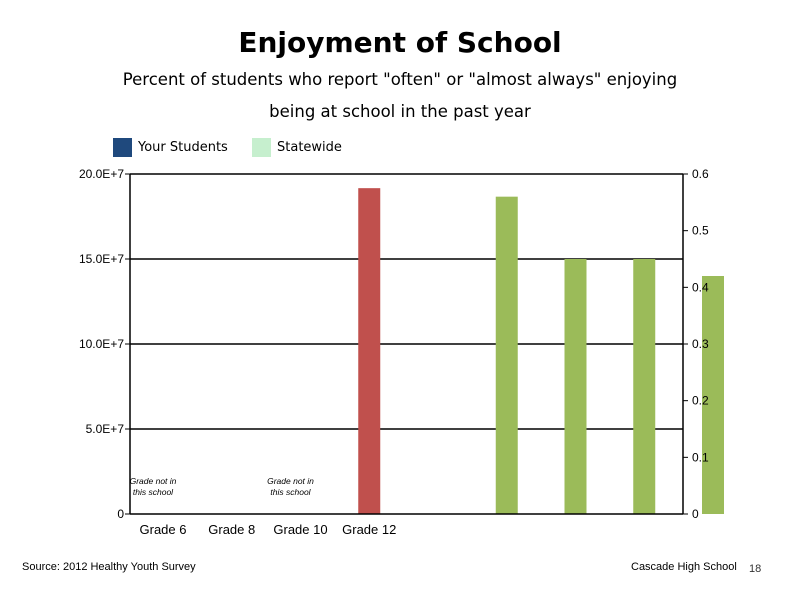 Image resolution: width=800 pixels, height=600 pixels. Describe the element at coordinates (700, 174) in the screenshot. I see `right-tick-label: 0.6` at that location.